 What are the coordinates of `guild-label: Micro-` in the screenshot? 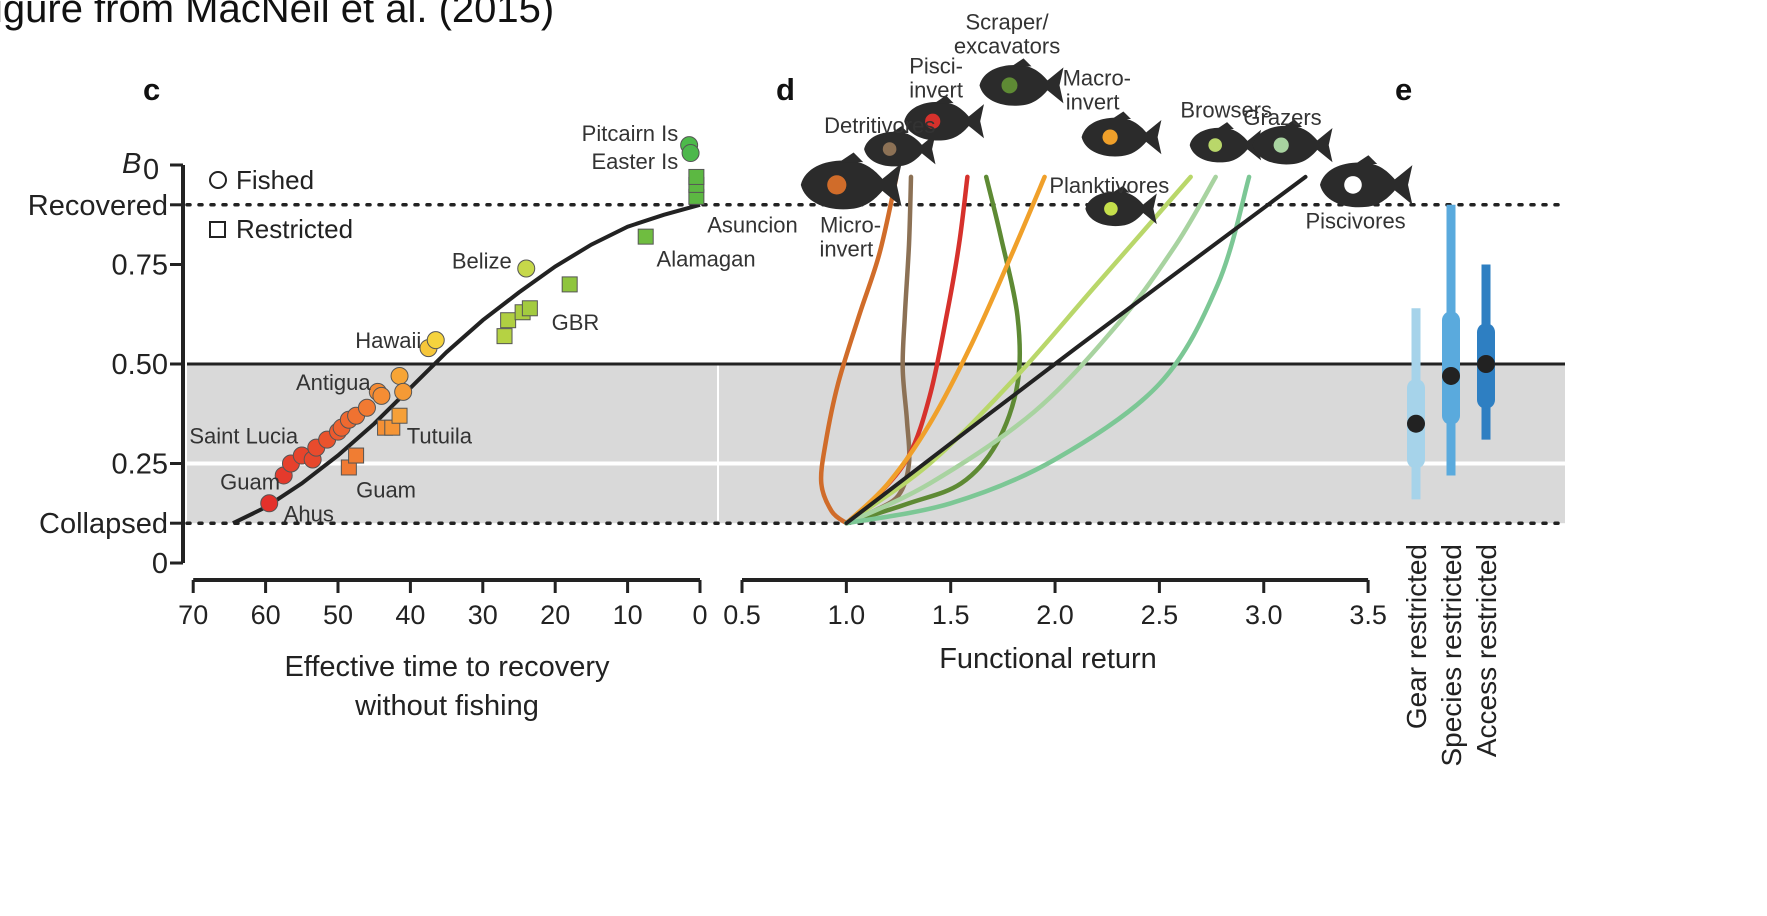 It's located at (850, 225).